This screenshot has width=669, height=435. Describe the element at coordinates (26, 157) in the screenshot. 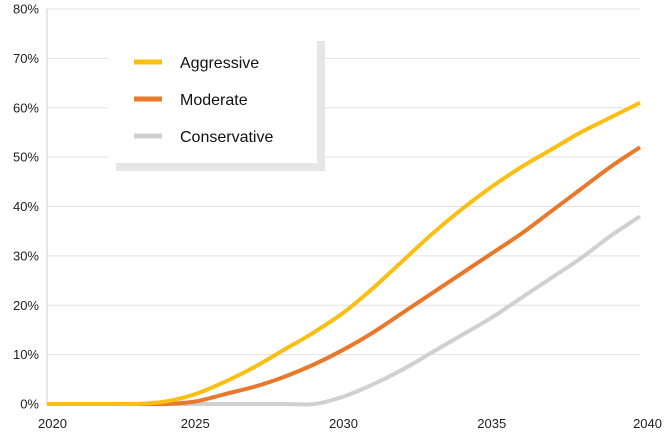

I see `y-tick-label: 50%` at that location.